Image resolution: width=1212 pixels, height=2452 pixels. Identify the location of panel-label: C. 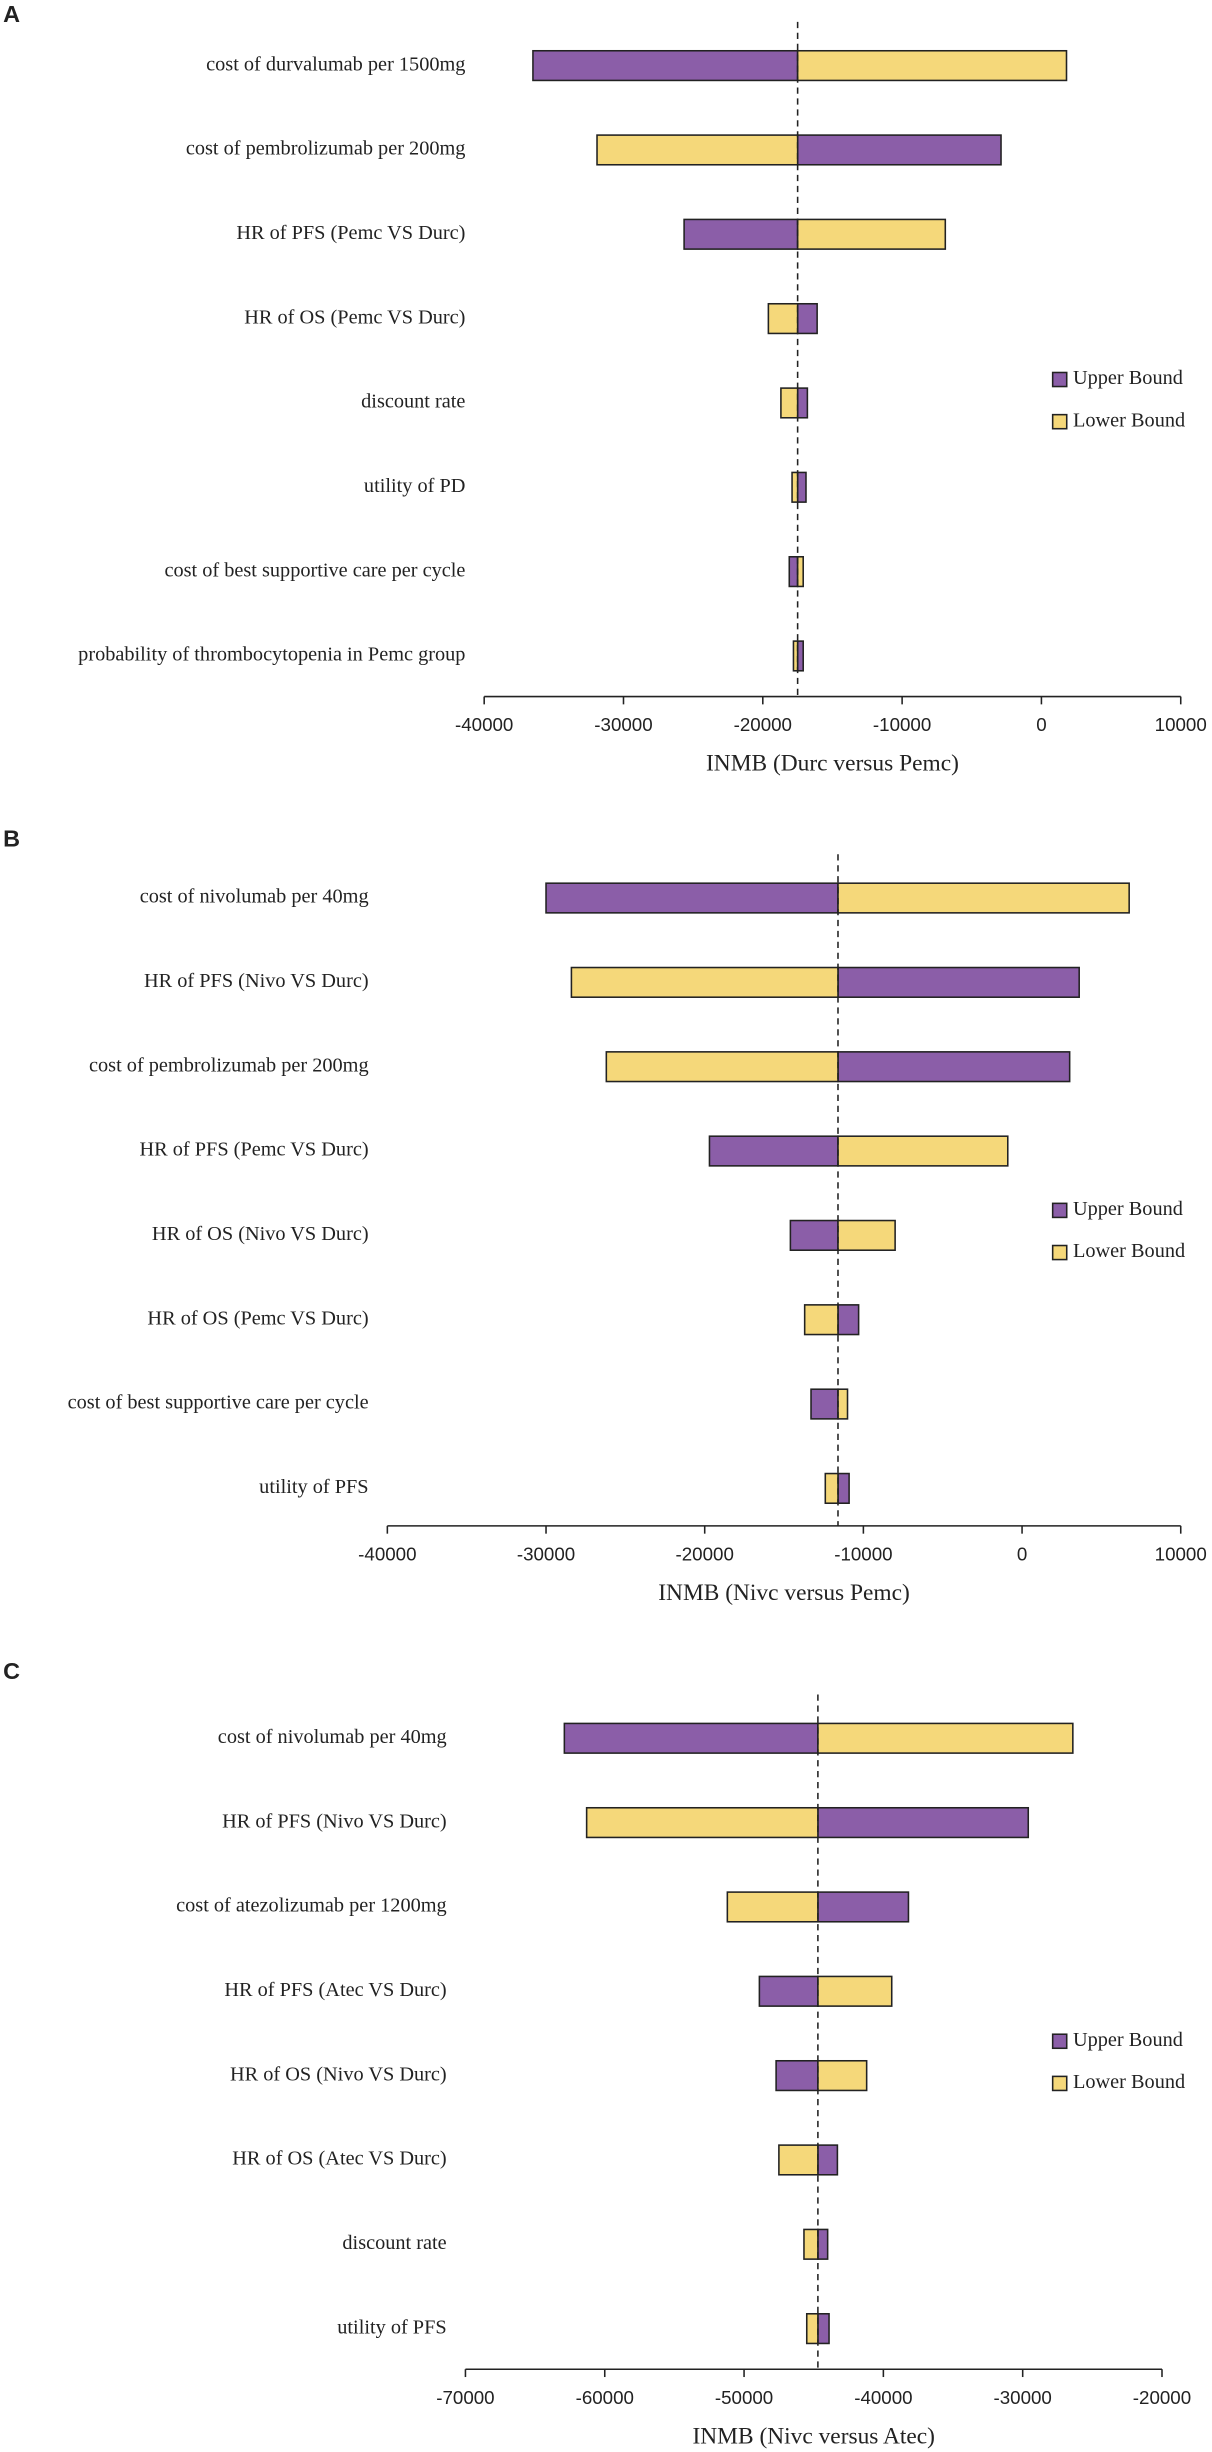
(11, 1671).